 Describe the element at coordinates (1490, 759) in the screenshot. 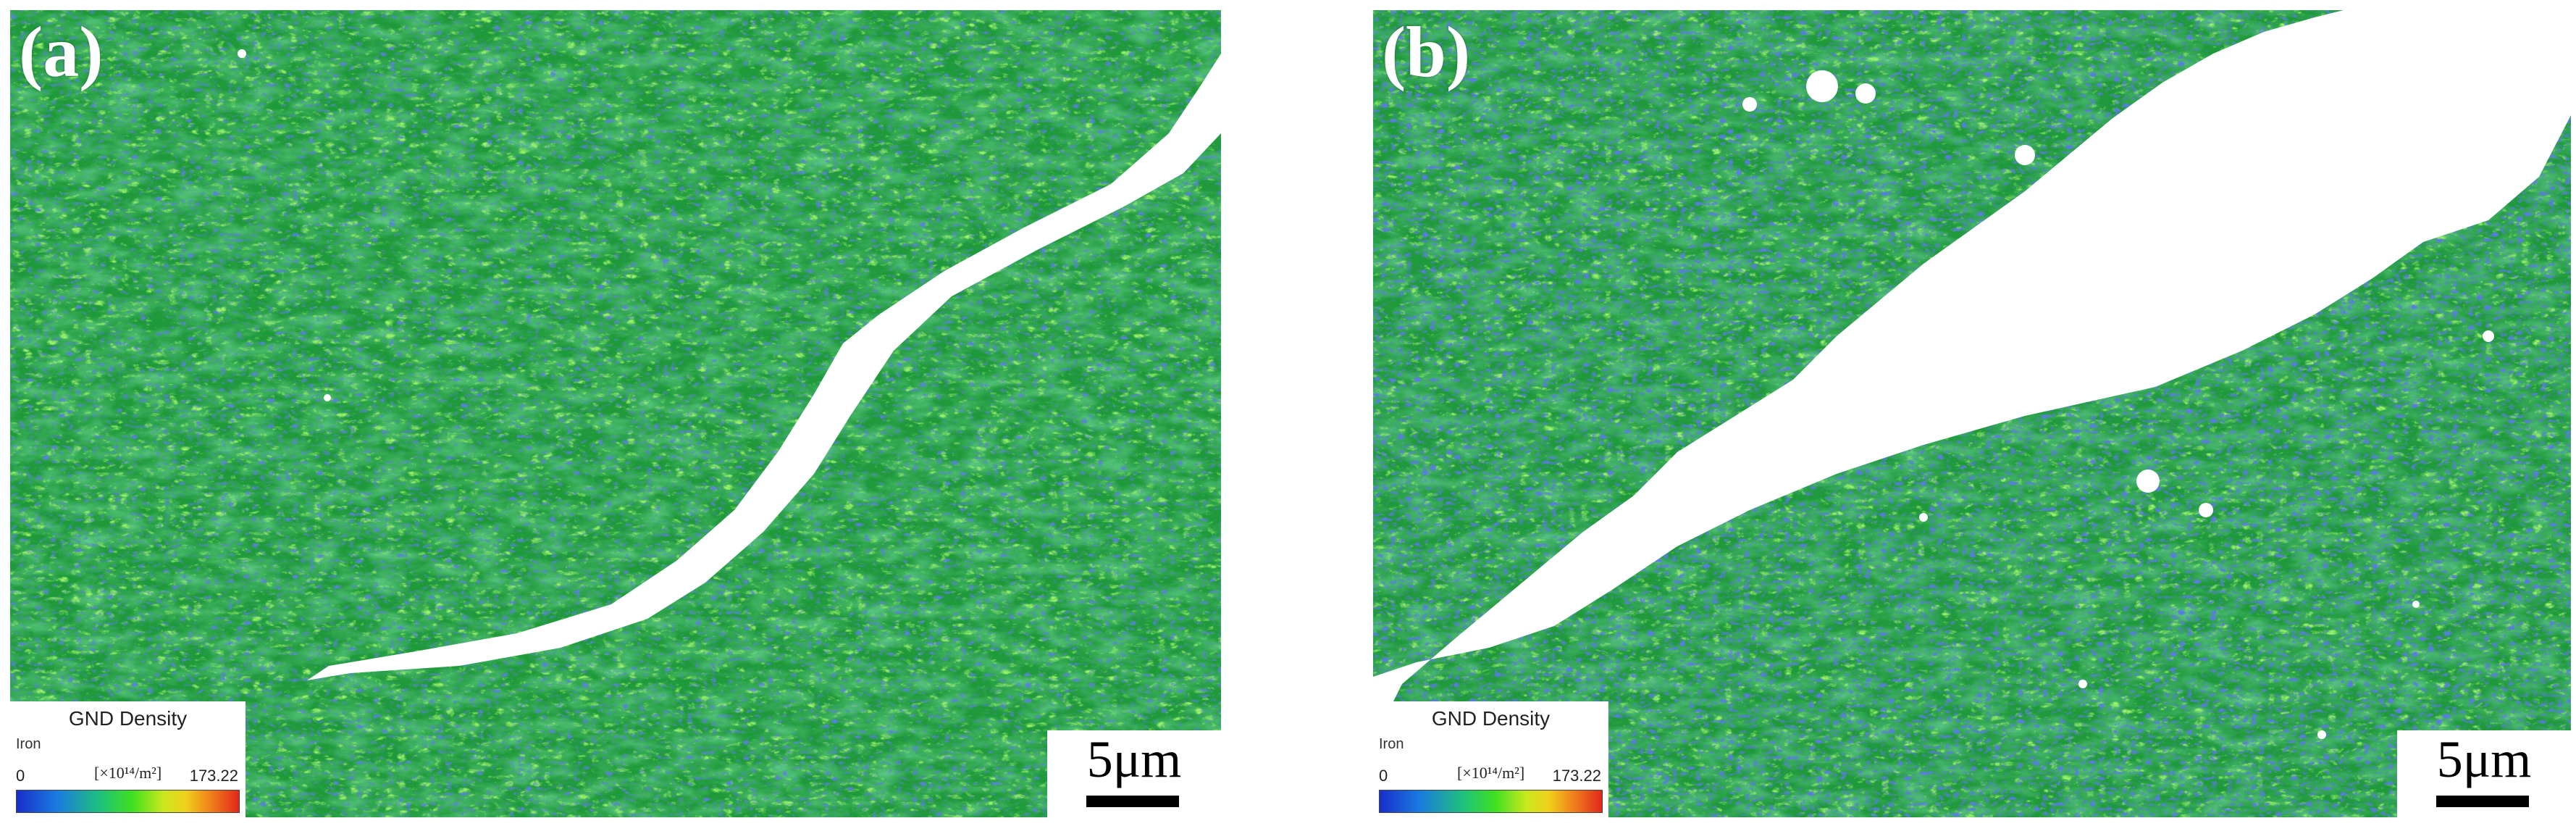

I see `gnd-density-legend-b: GND Density Iron 0 [×10¹⁴/m²] 173.22` at that location.